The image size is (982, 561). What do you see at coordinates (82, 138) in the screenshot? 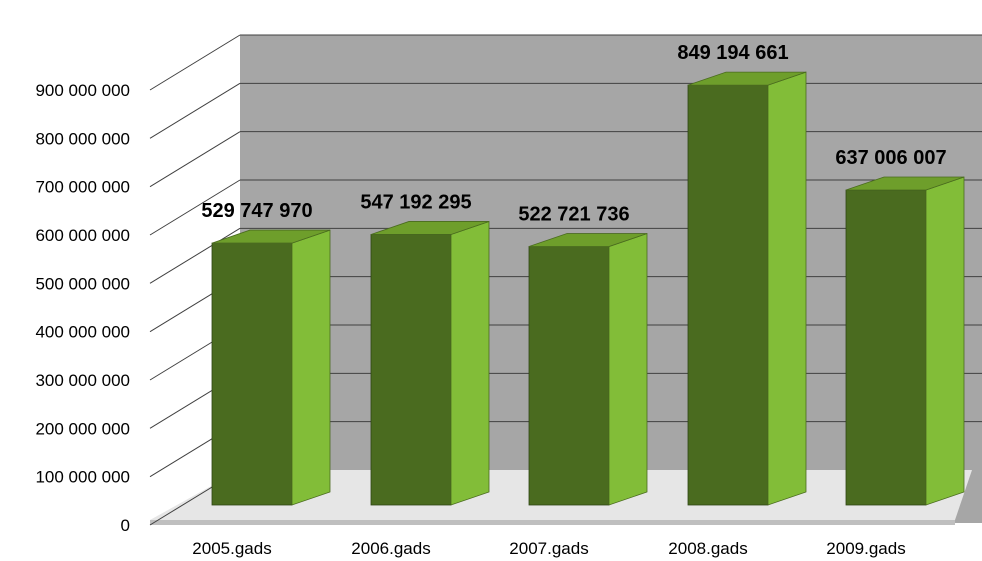
I see `y-tick-label: 800 000 000` at bounding box center [82, 138].